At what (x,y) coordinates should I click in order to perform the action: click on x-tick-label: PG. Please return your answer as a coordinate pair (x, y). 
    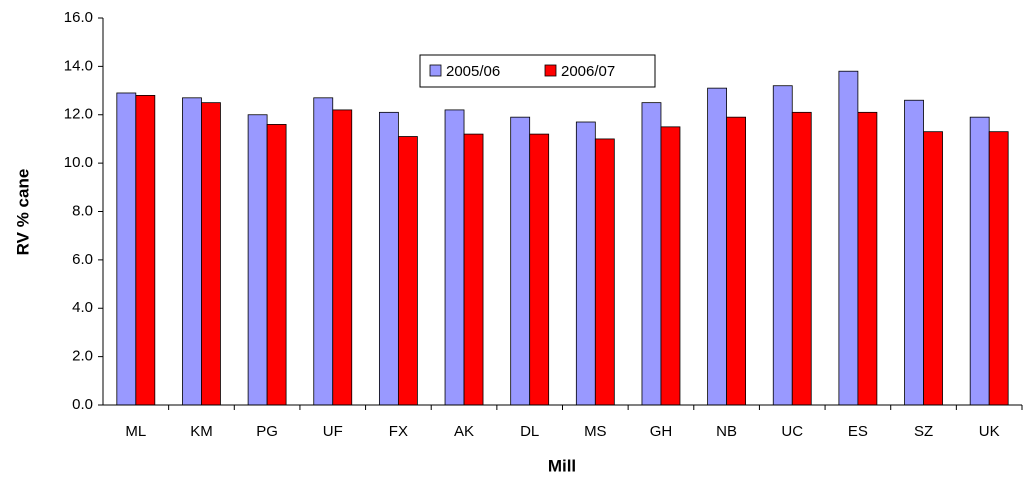
    Looking at the image, I should click on (267, 431).